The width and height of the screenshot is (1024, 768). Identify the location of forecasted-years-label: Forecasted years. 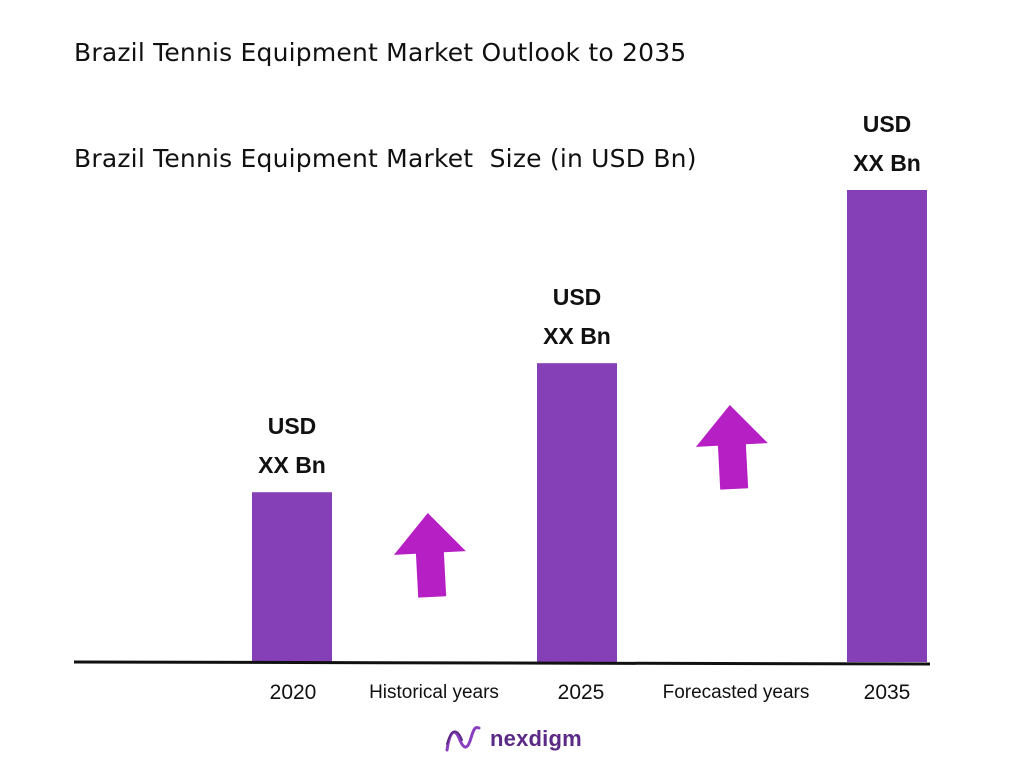
(736, 692).